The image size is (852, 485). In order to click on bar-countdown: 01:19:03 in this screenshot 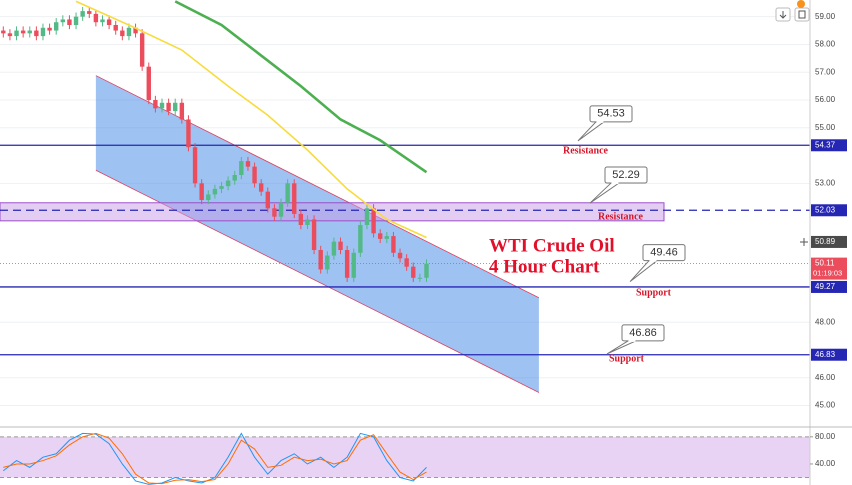, I will do `click(827, 273)`.